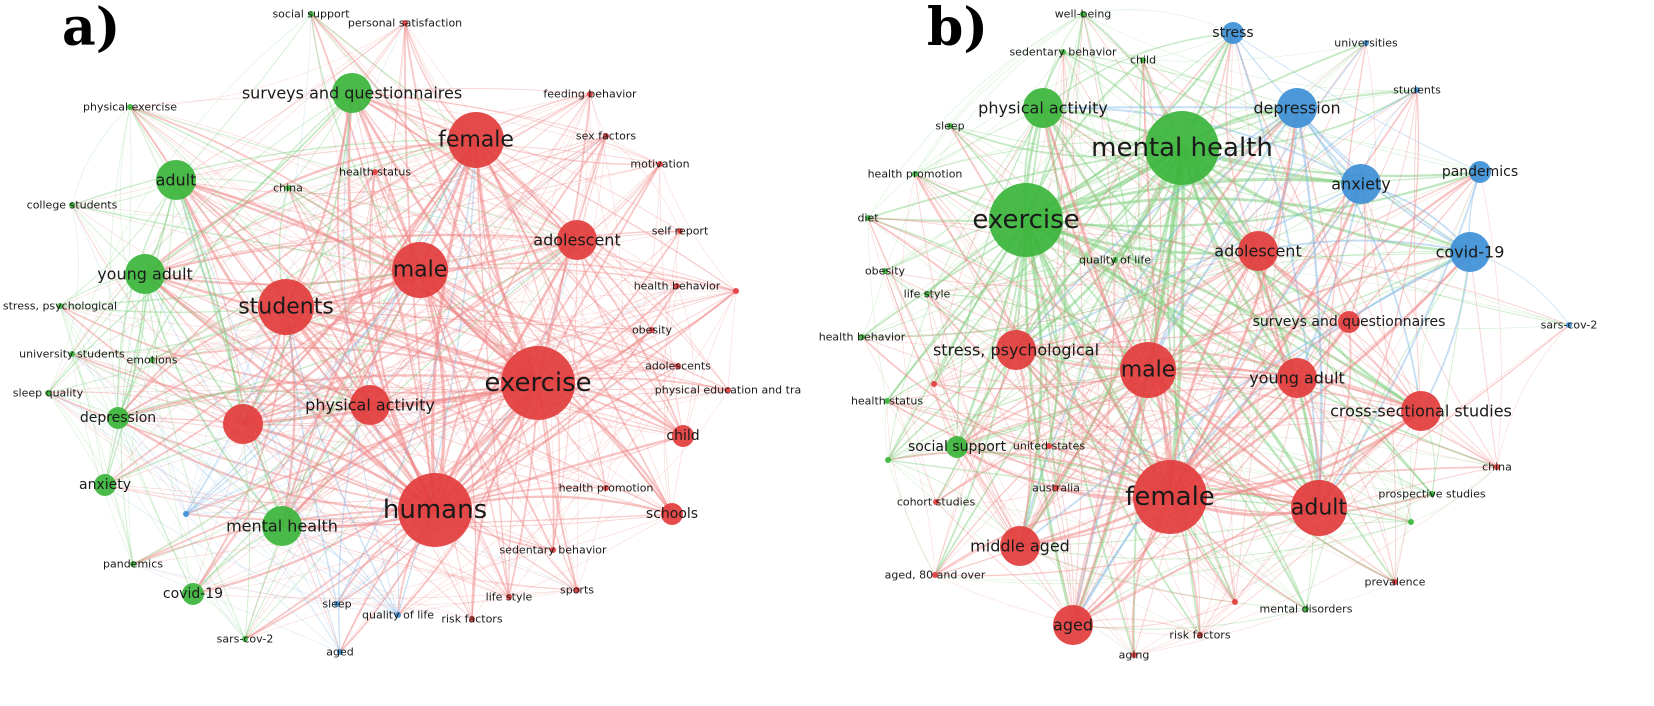 The height and width of the screenshot is (706, 1654). I want to click on node-label: sleep, so click(336, 604).